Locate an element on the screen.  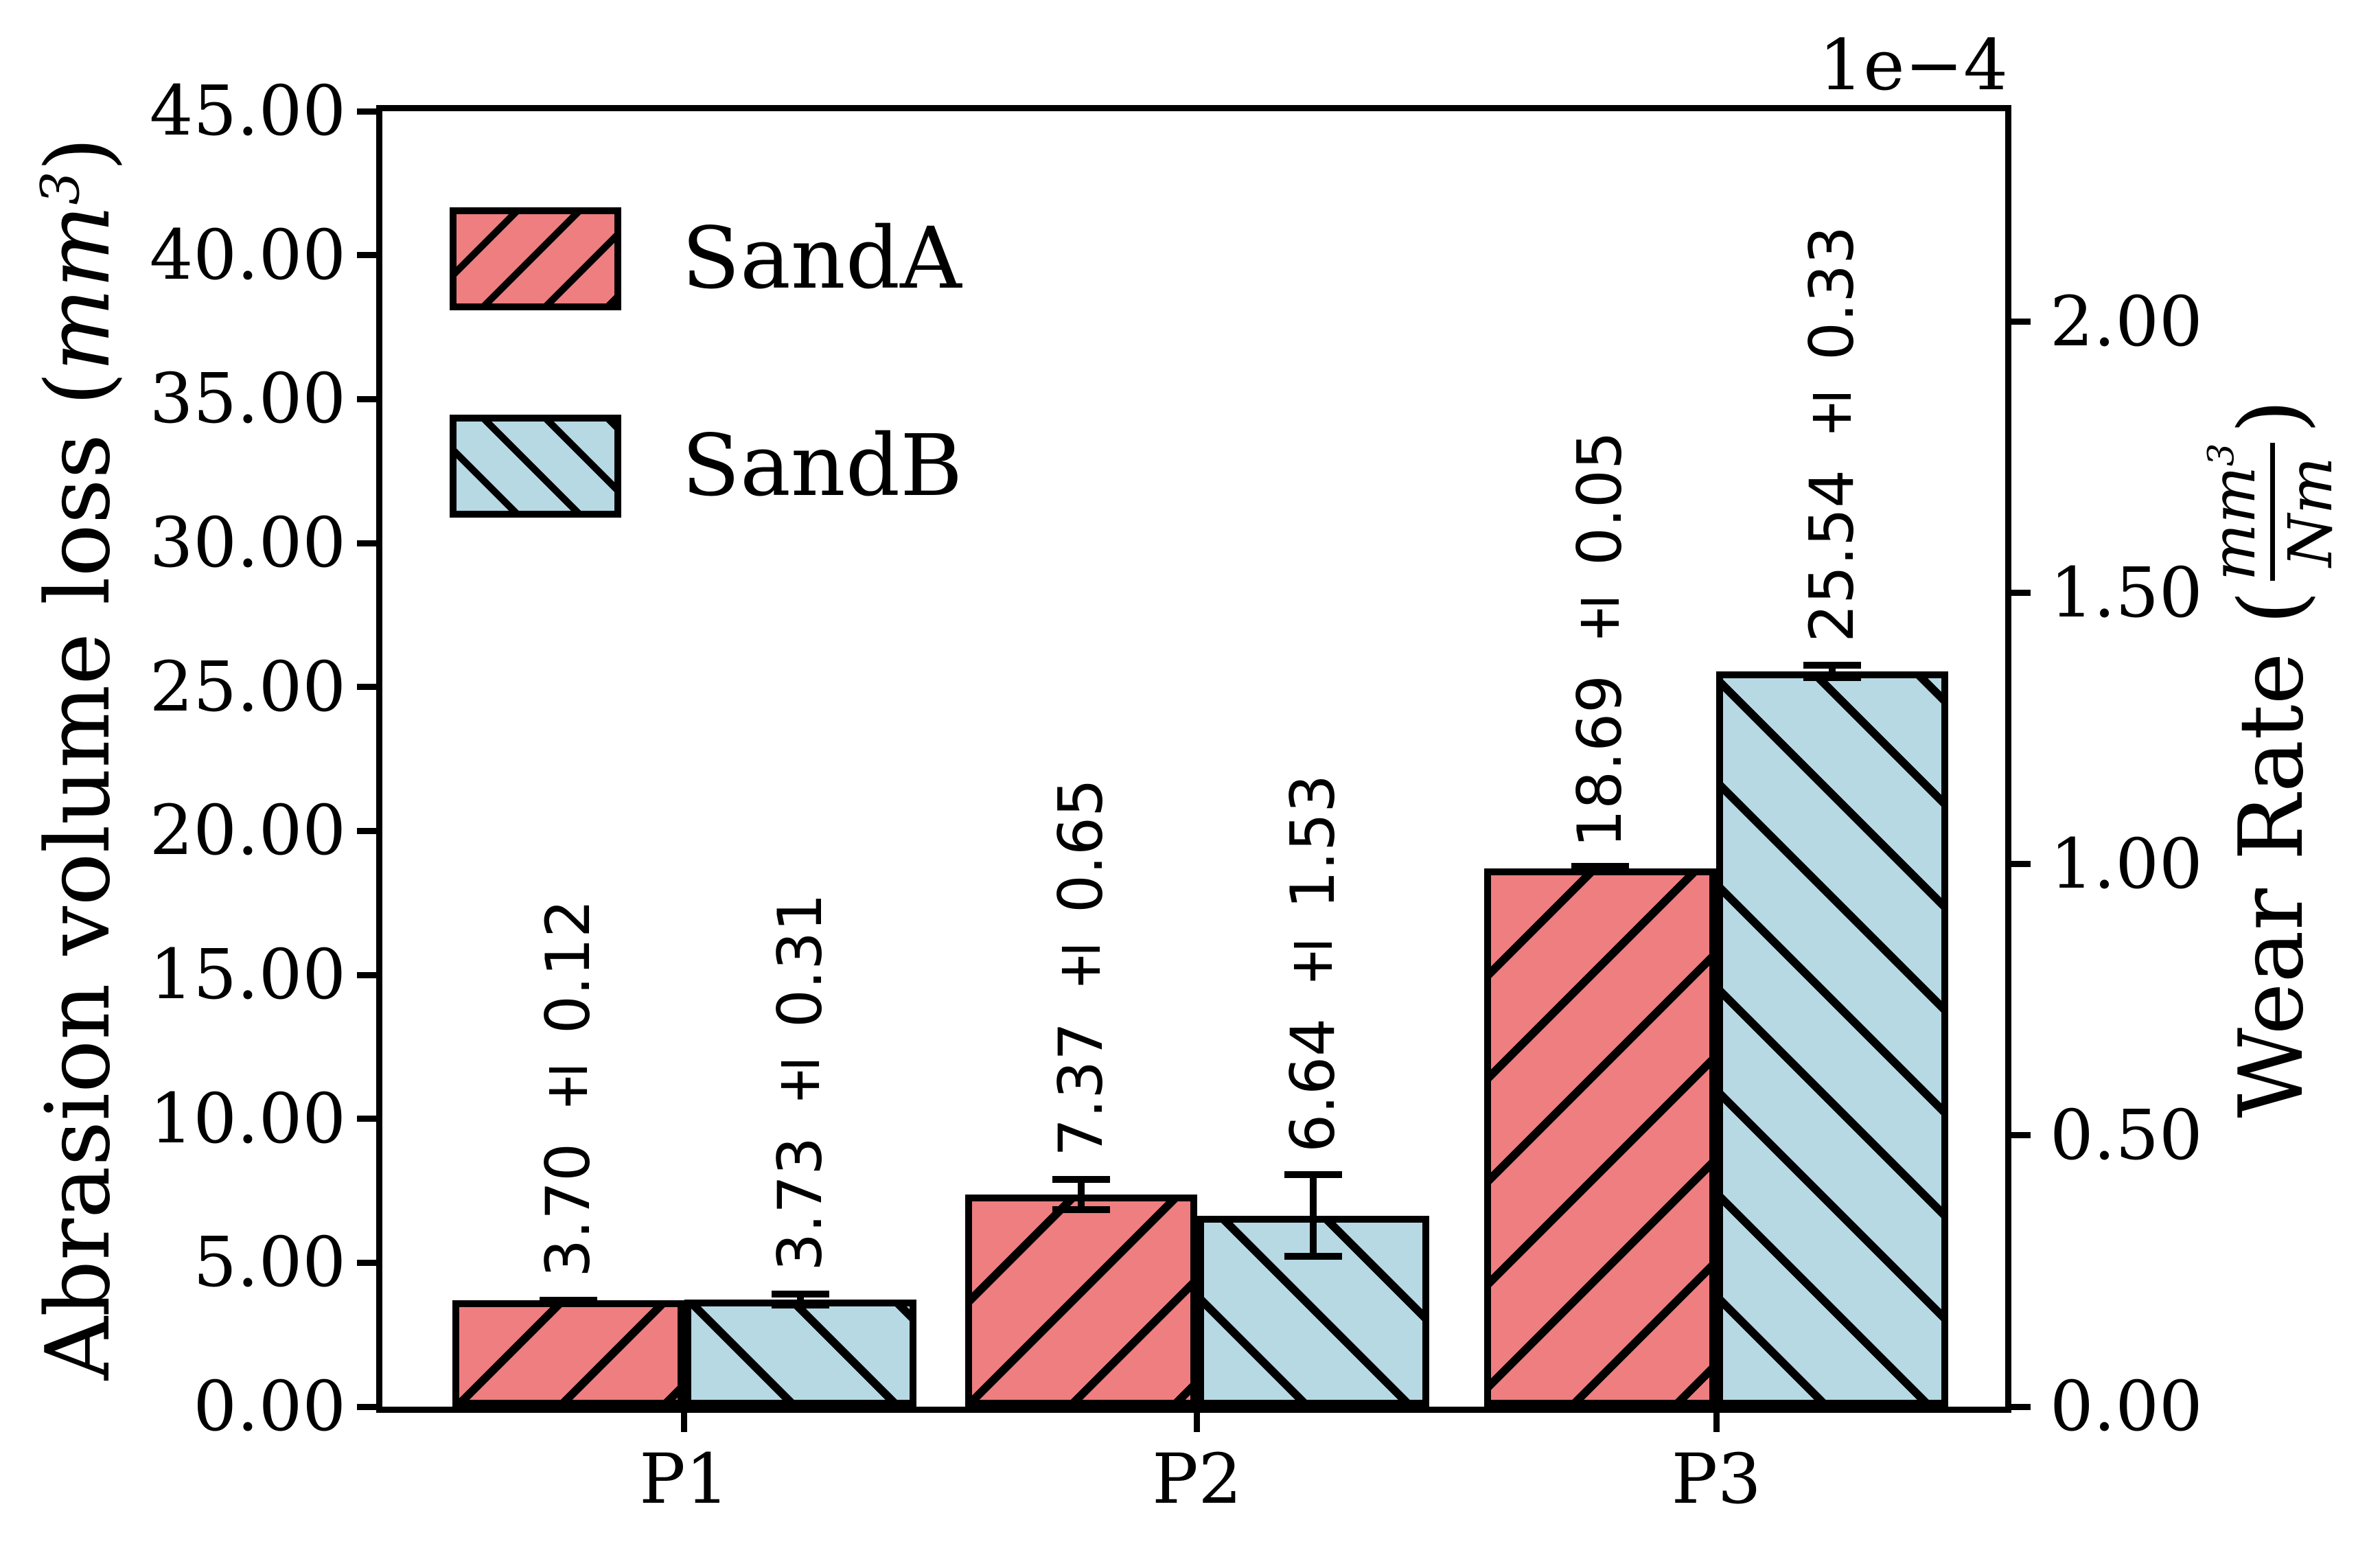
x-axis-tick-label: P2 is located at coordinates (1197, 1479).